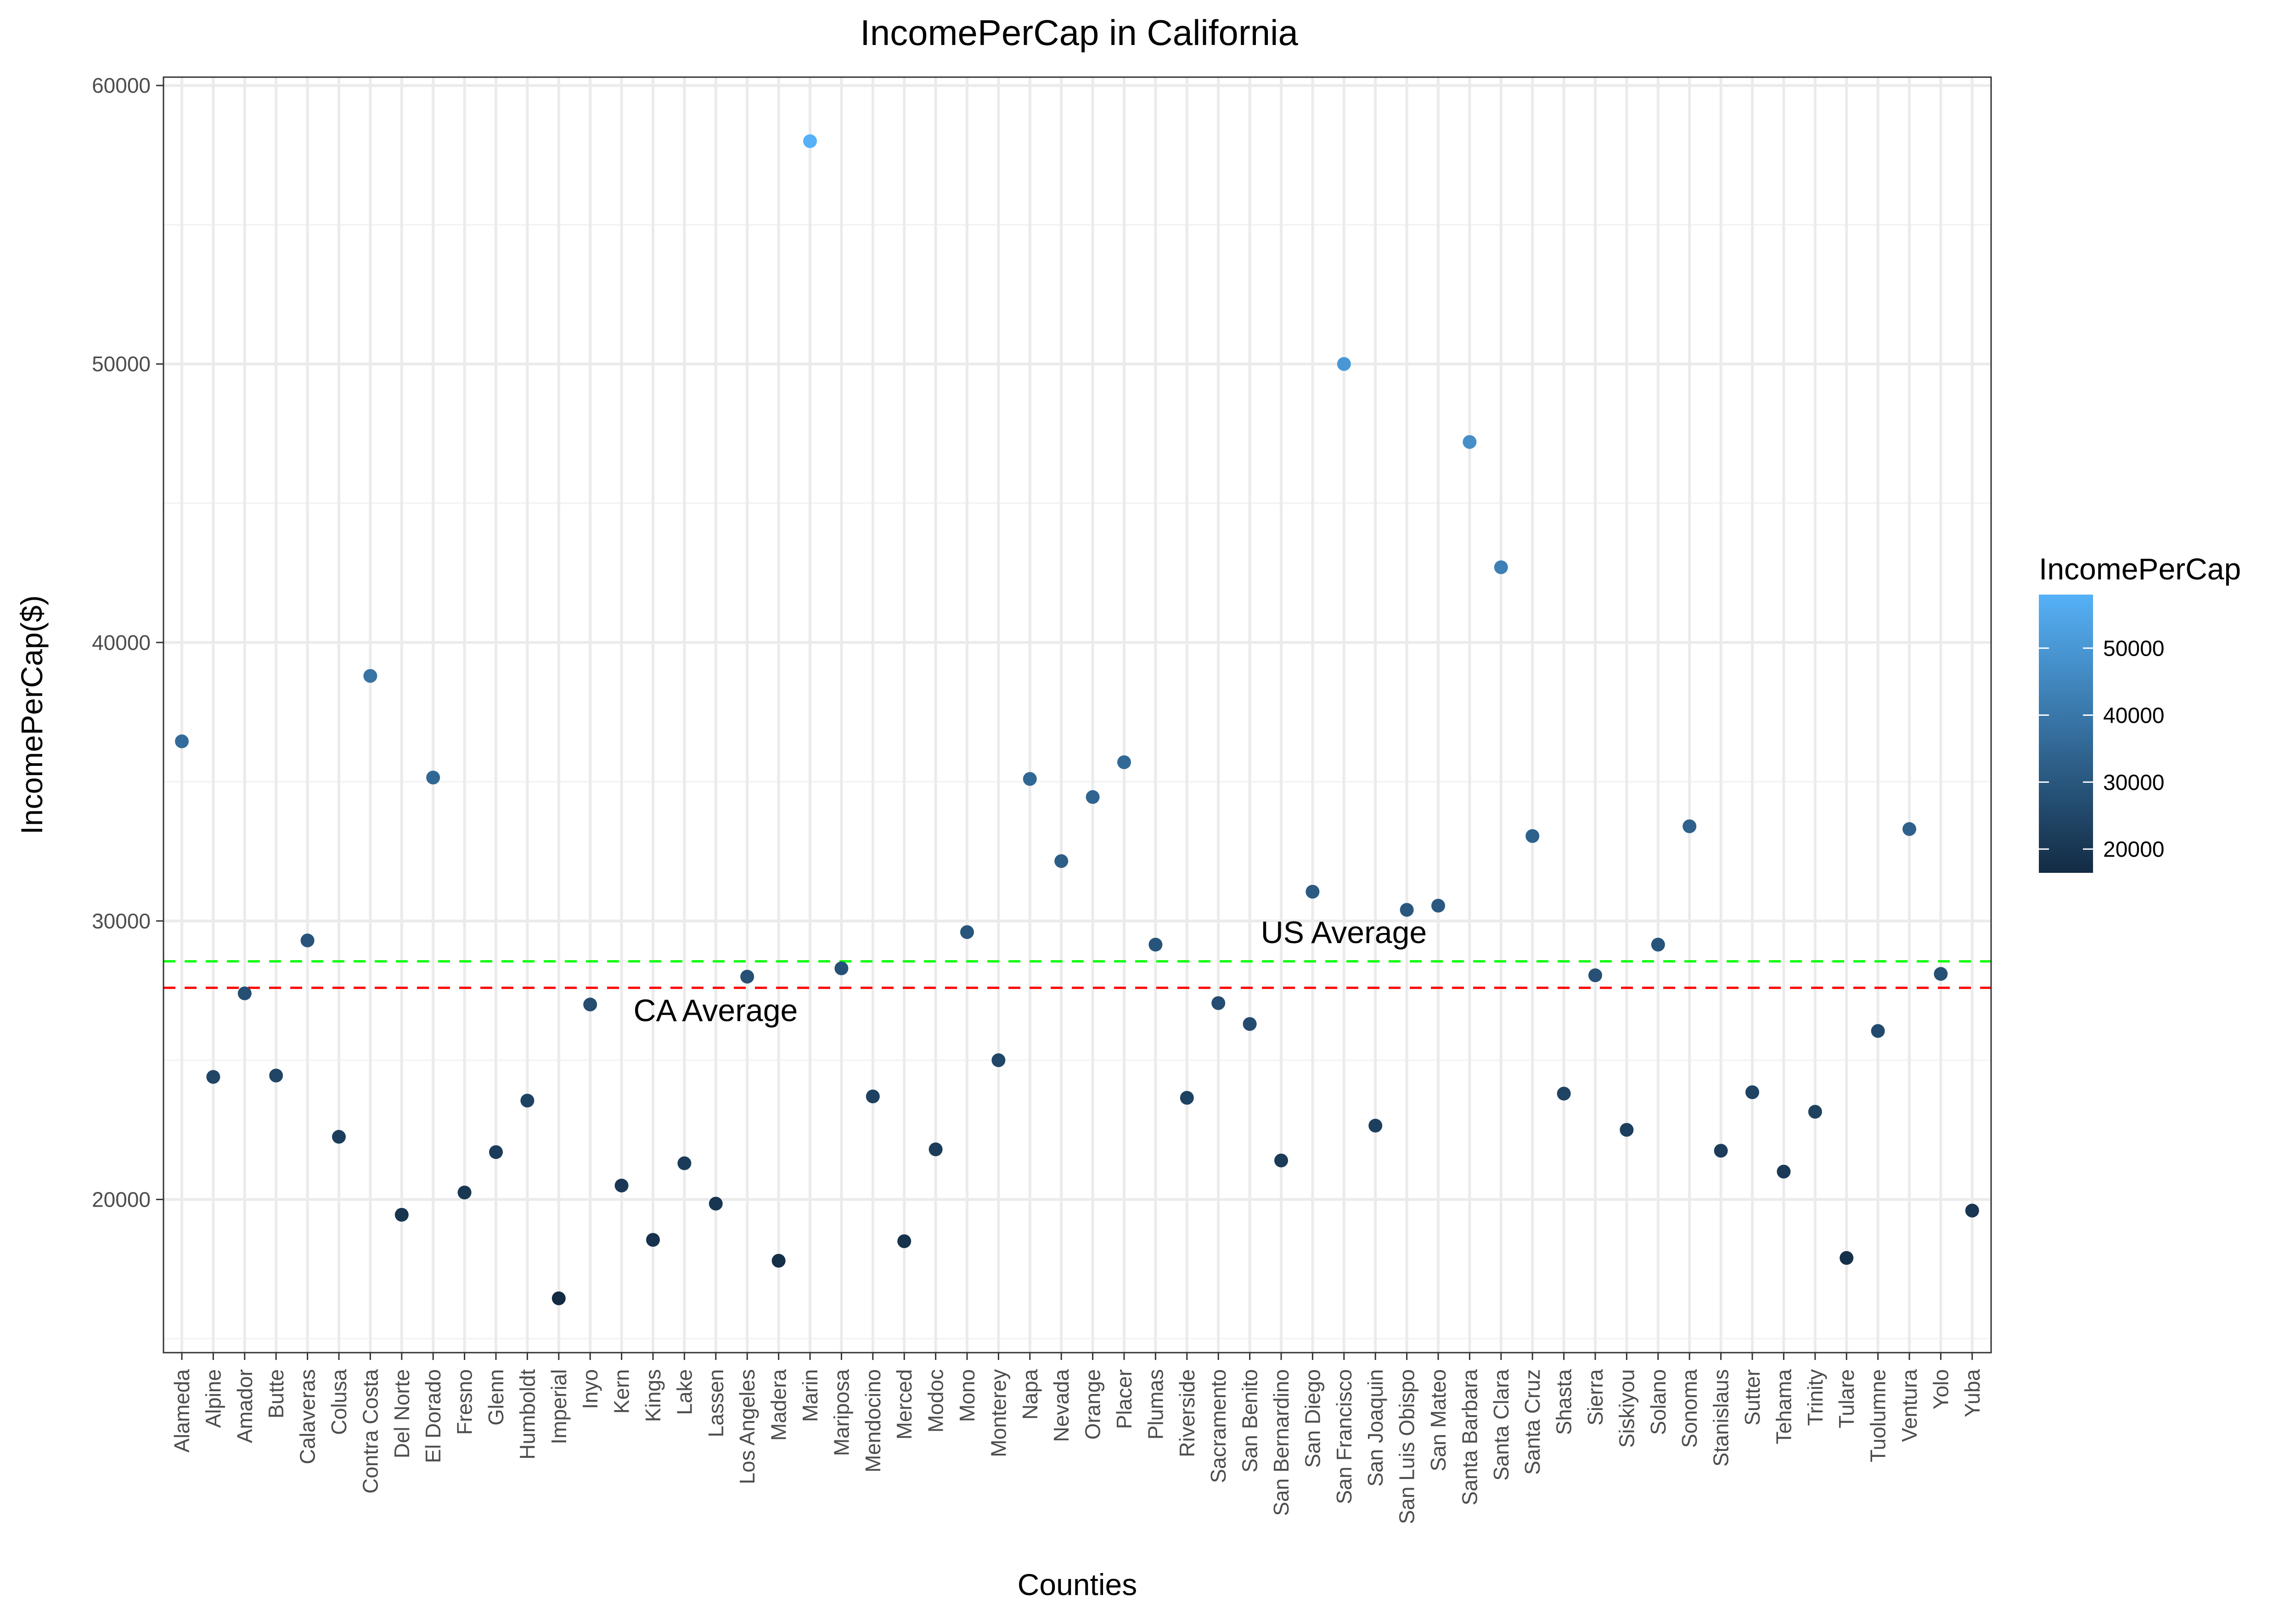  Describe the element at coordinates (1626, 1408) in the screenshot. I see `x-tick-label: Siskiyou` at that location.